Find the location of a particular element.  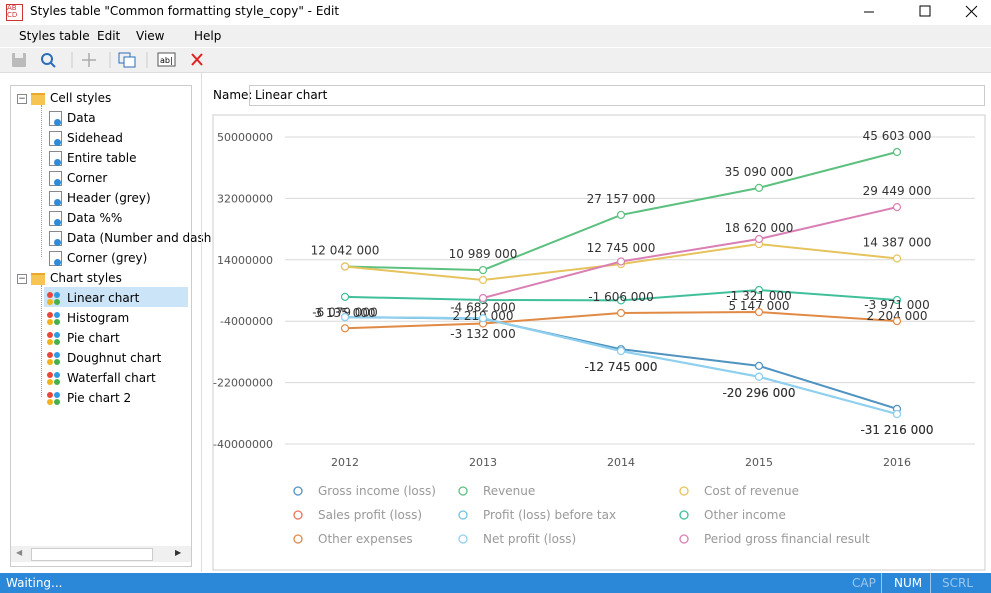

folder-icon is located at coordinates (38, 99).